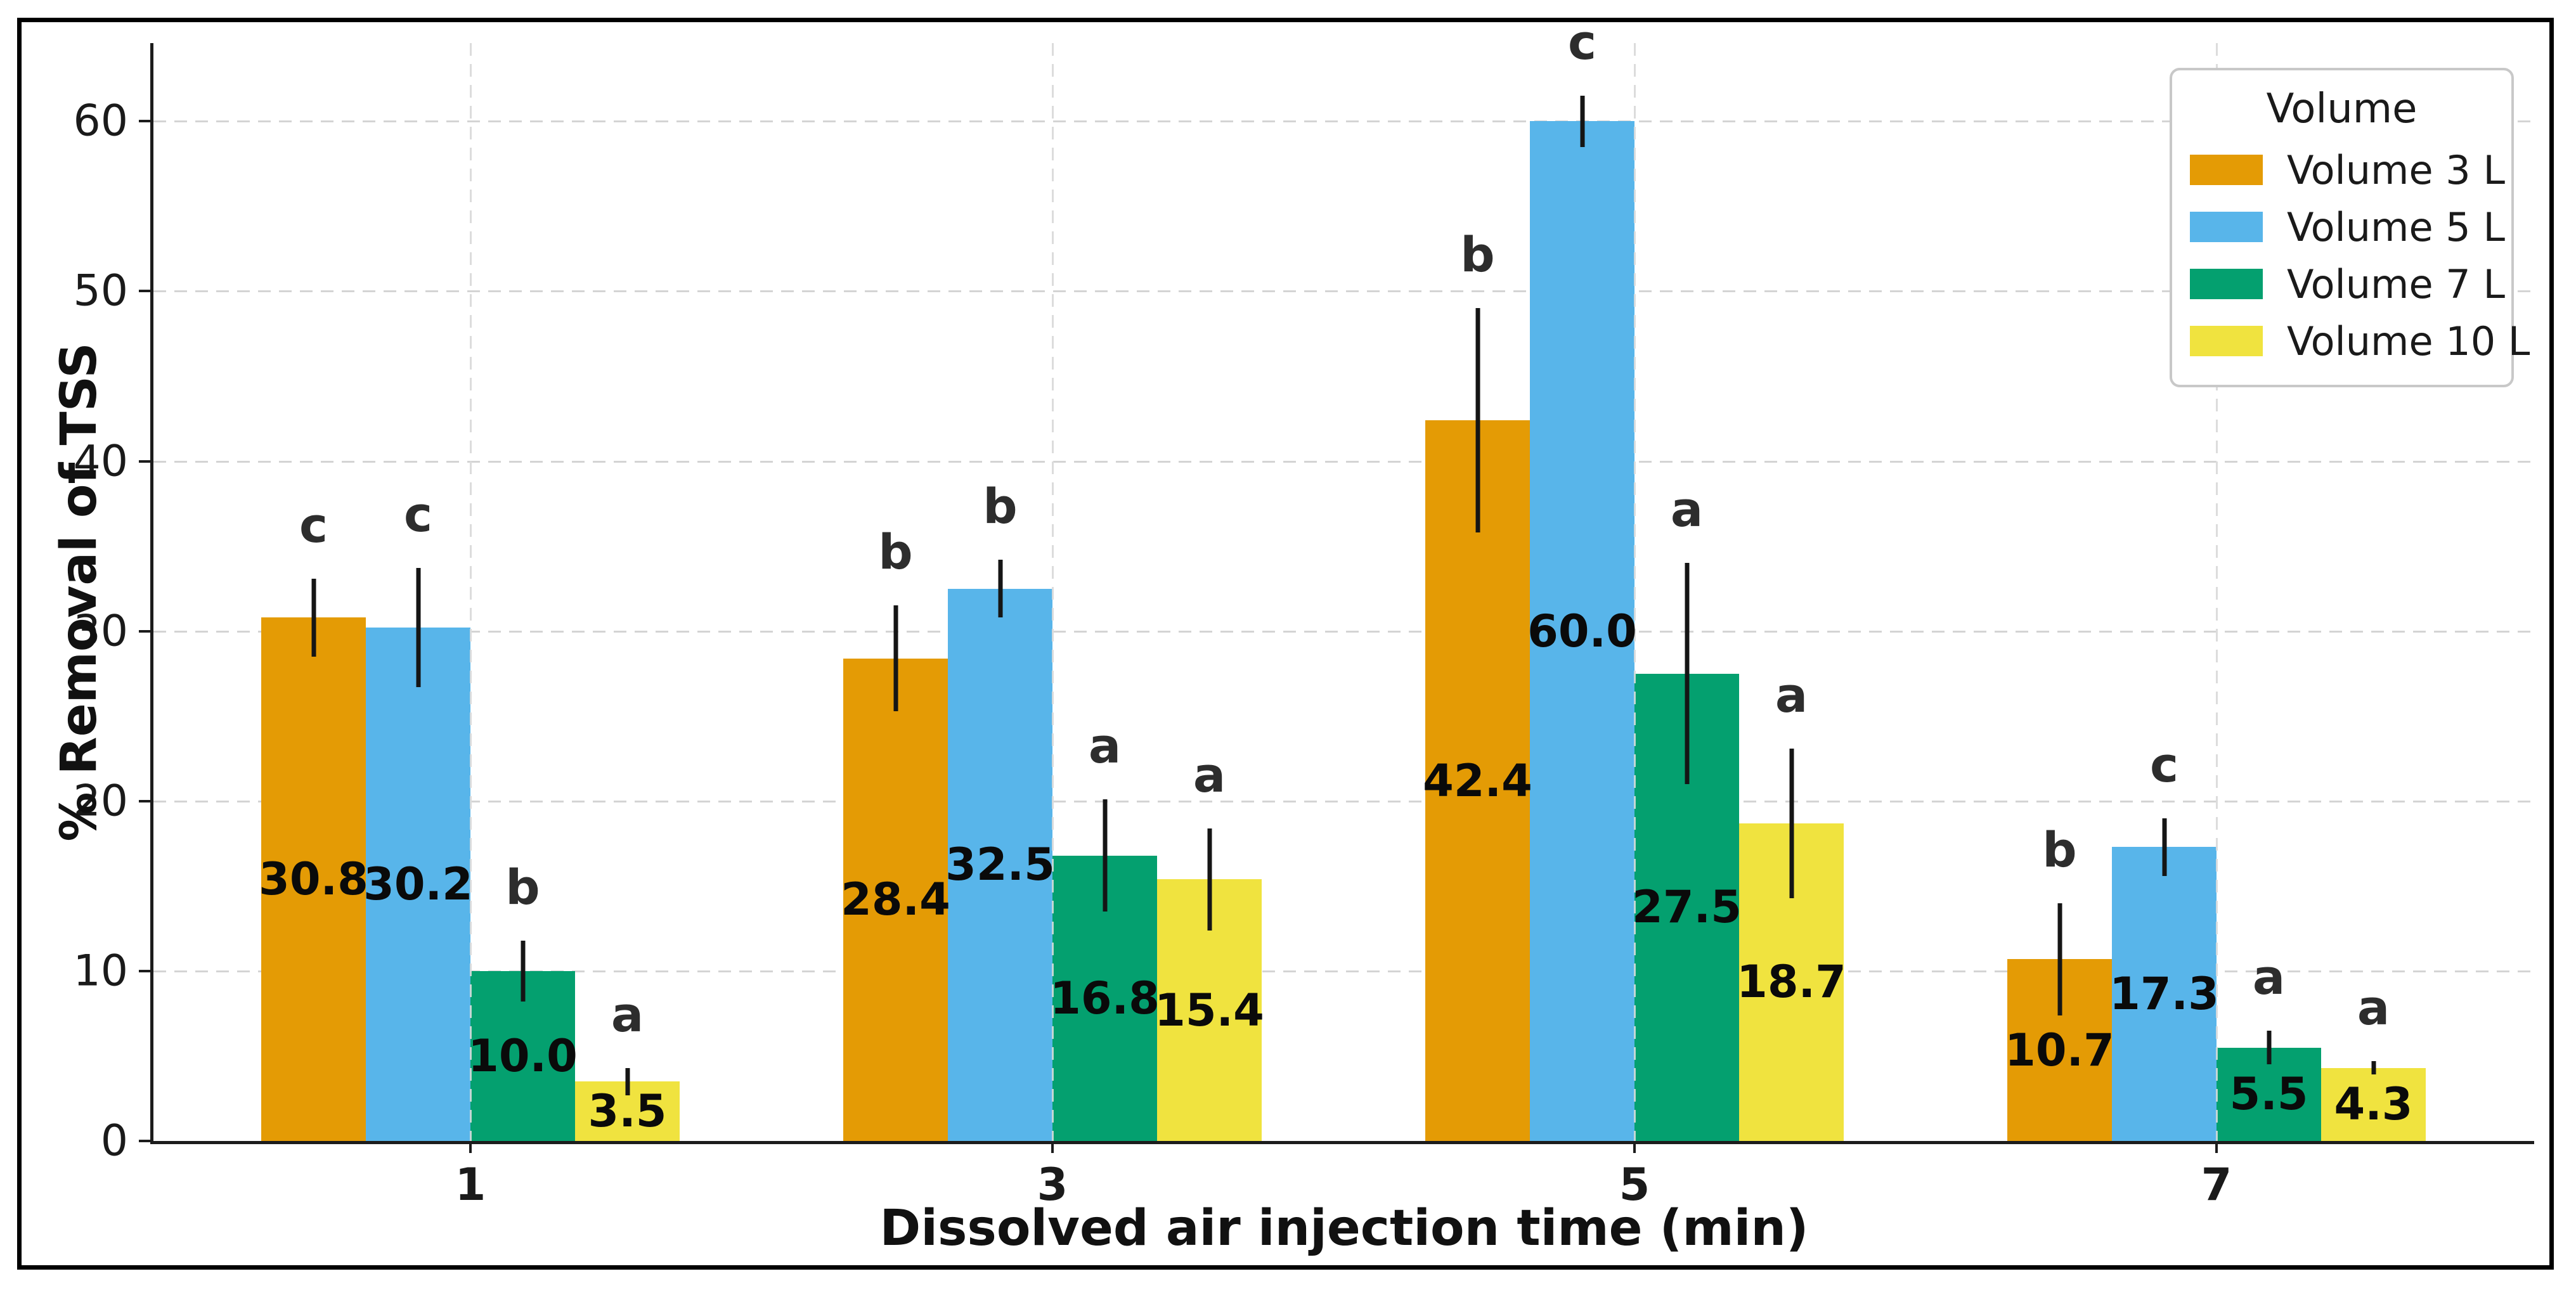  Describe the element at coordinates (2408, 341) in the screenshot. I see `legend-item-label: Volume 10 L` at that location.